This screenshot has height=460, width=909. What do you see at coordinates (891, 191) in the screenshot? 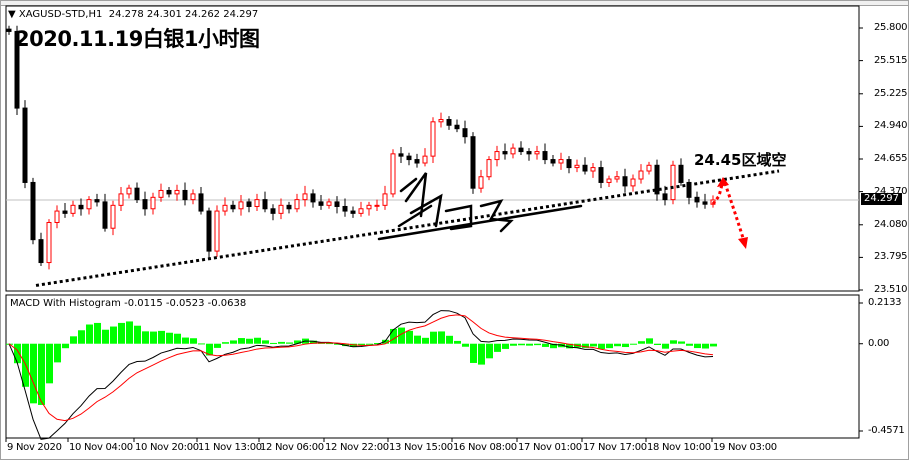
I see `price-tick-label: 24.370` at bounding box center [891, 191].